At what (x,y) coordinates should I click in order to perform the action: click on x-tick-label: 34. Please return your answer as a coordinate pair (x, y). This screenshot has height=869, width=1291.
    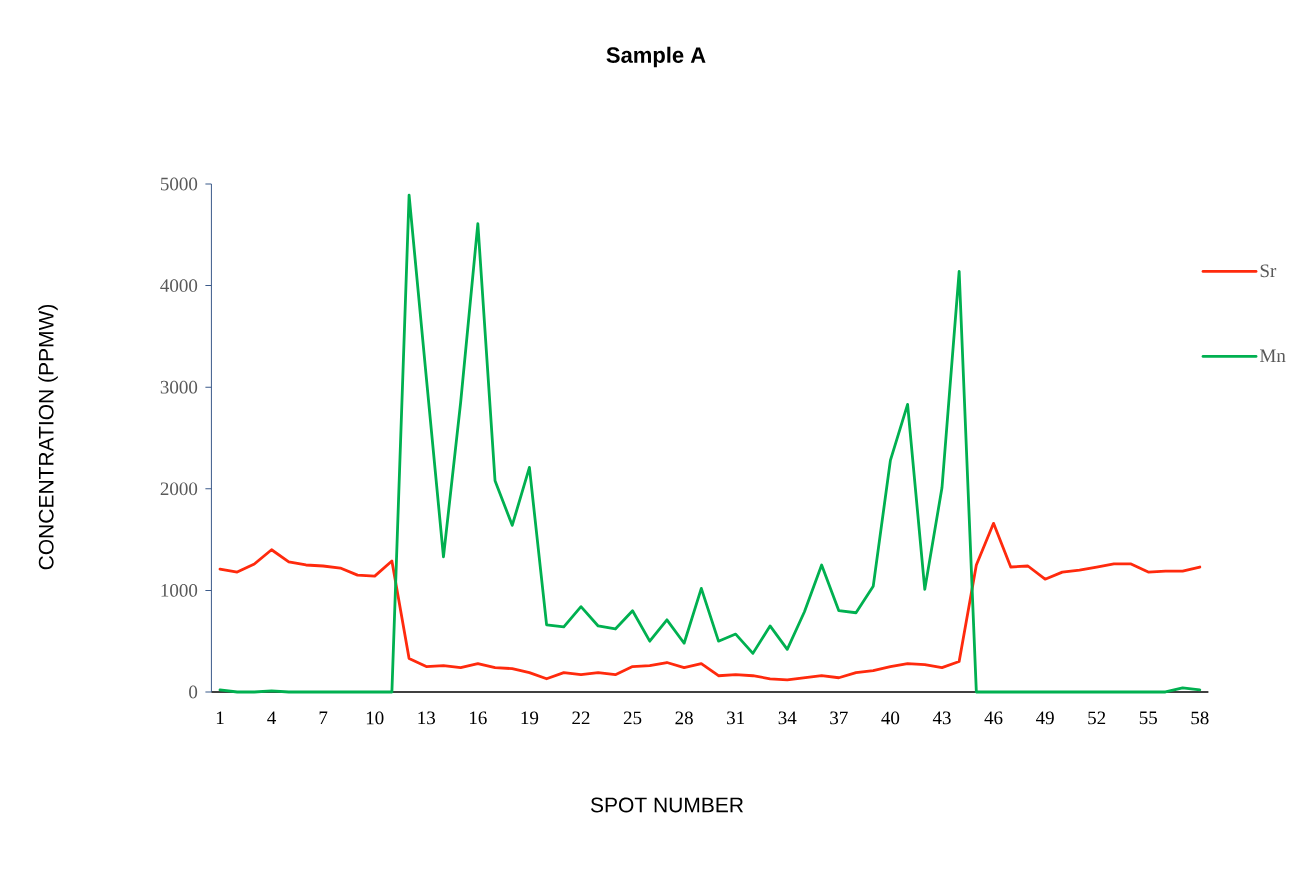
    Looking at the image, I should click on (787, 718).